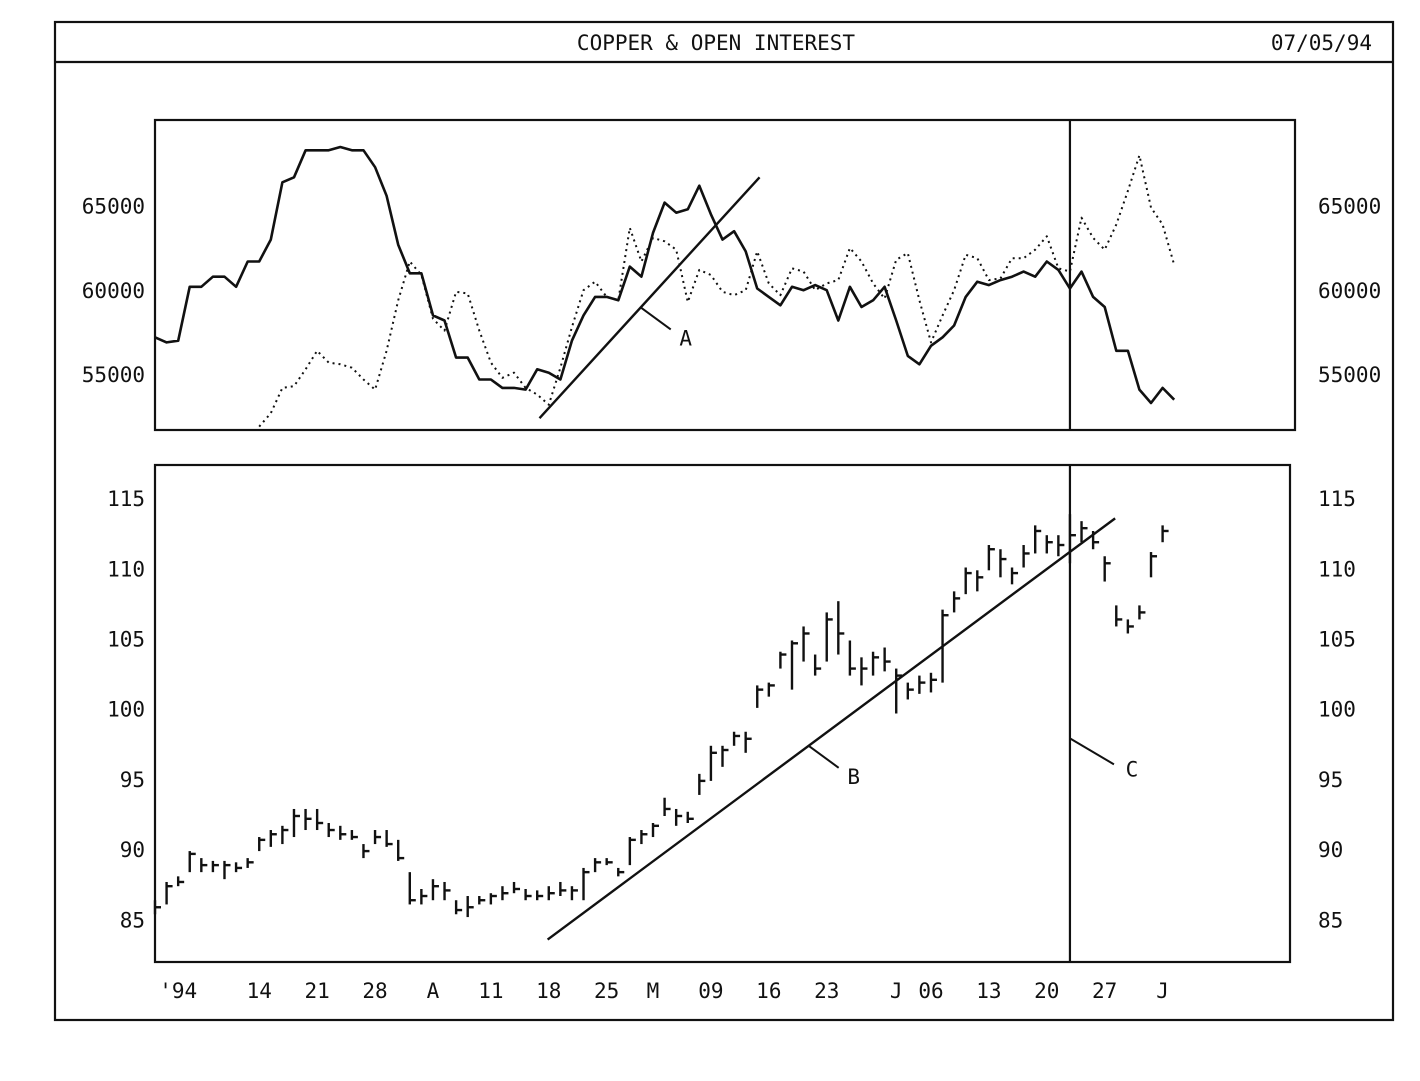 This screenshot has height=1081, width=1420. I want to click on x-tick-label: 18, so click(548, 991).